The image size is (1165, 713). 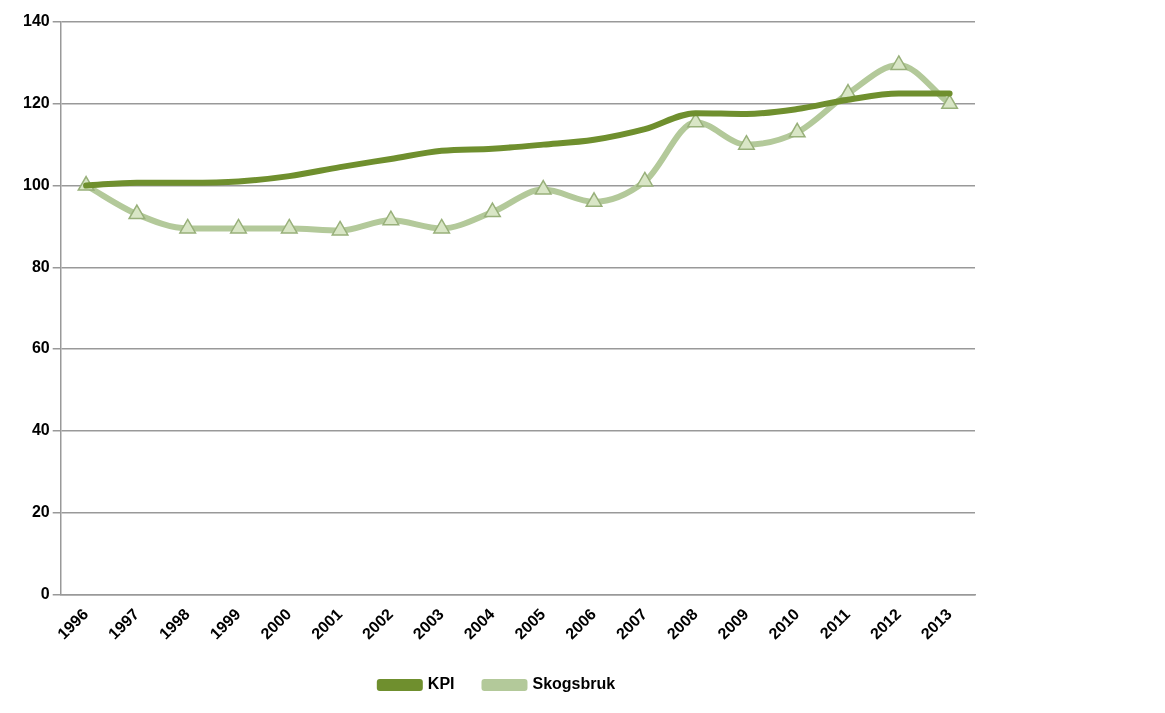 I want to click on y-tick-label: 20, so click(x=40, y=511).